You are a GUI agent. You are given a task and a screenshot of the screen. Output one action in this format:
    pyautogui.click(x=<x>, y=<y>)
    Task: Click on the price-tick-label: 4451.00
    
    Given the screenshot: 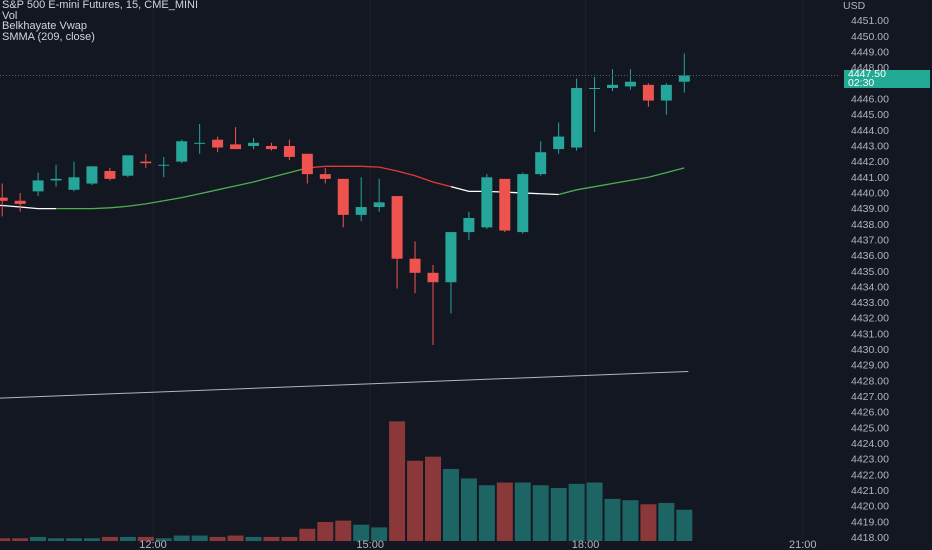 What is the action you would take?
    pyautogui.click(x=870, y=21)
    